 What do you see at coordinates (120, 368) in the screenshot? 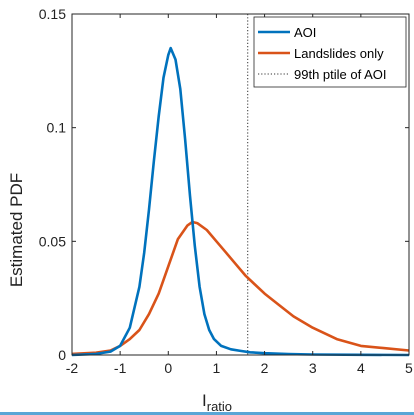
I see `x-tick-label: -1` at bounding box center [120, 368].